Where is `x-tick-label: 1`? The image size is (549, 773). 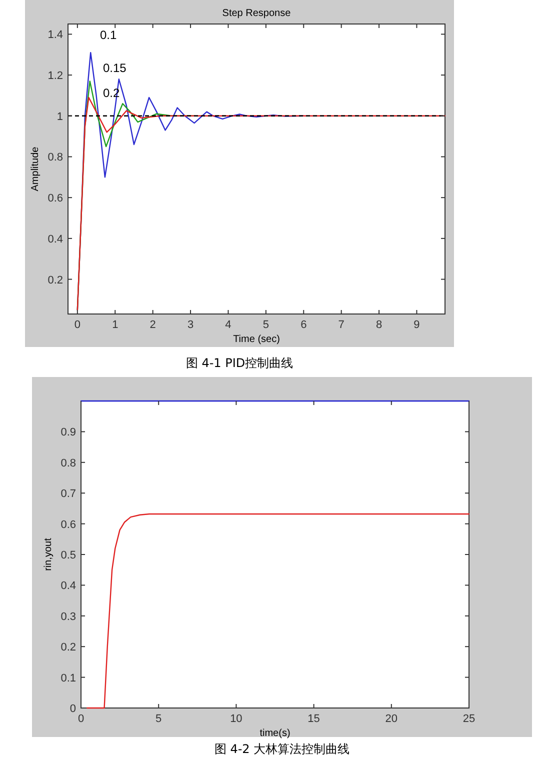
x-tick-label: 1 is located at coordinates (115, 325).